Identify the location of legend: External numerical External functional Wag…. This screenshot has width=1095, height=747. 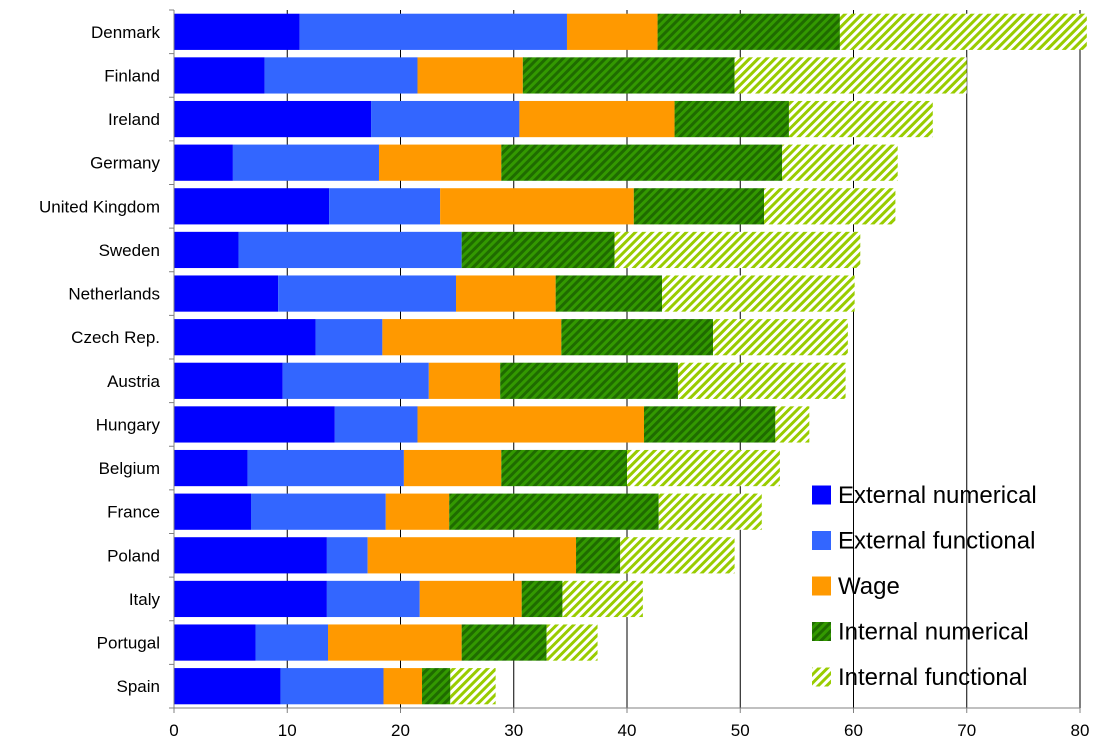
(924, 586).